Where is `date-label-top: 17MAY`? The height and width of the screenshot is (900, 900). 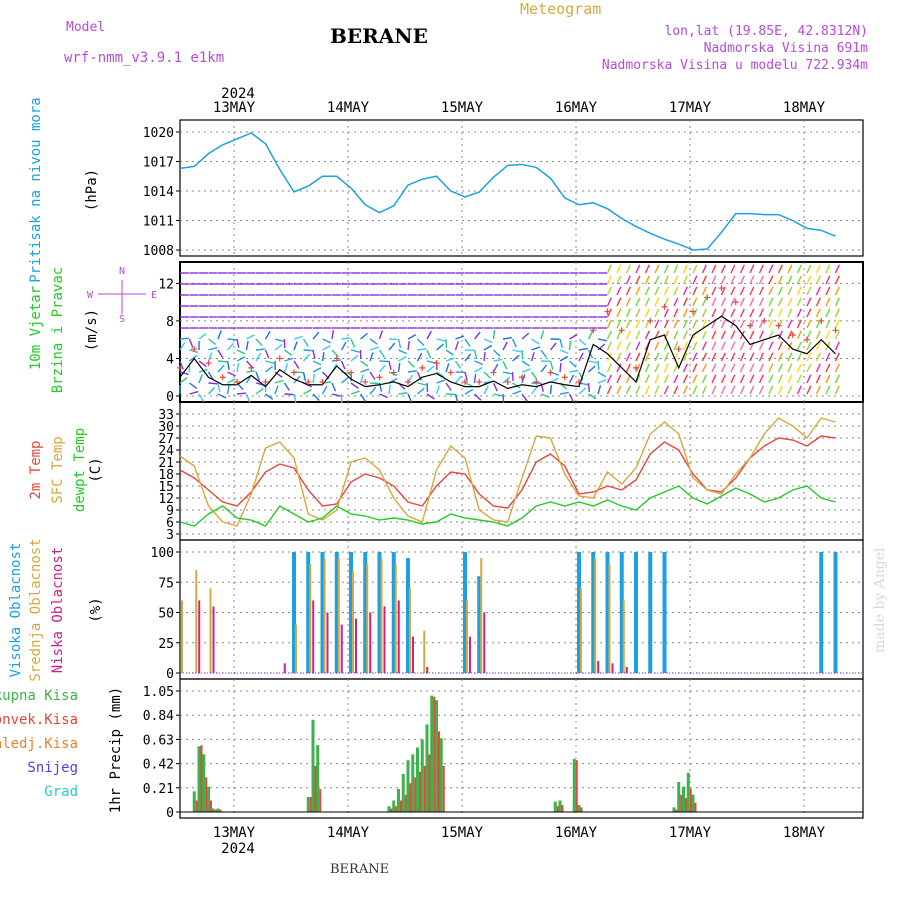
date-label-top: 17MAY is located at coordinates (690, 108).